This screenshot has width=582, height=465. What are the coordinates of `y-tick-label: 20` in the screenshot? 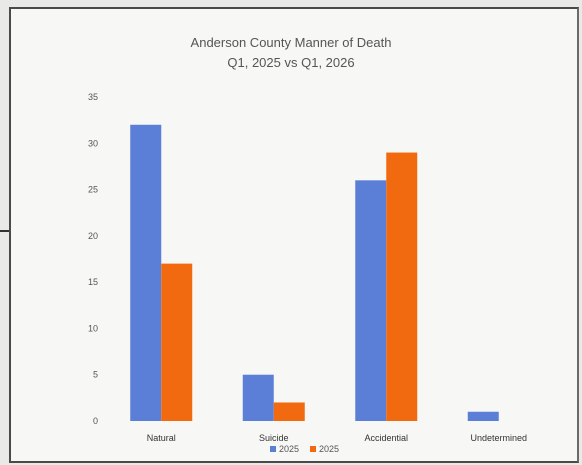 It's located at (93, 236).